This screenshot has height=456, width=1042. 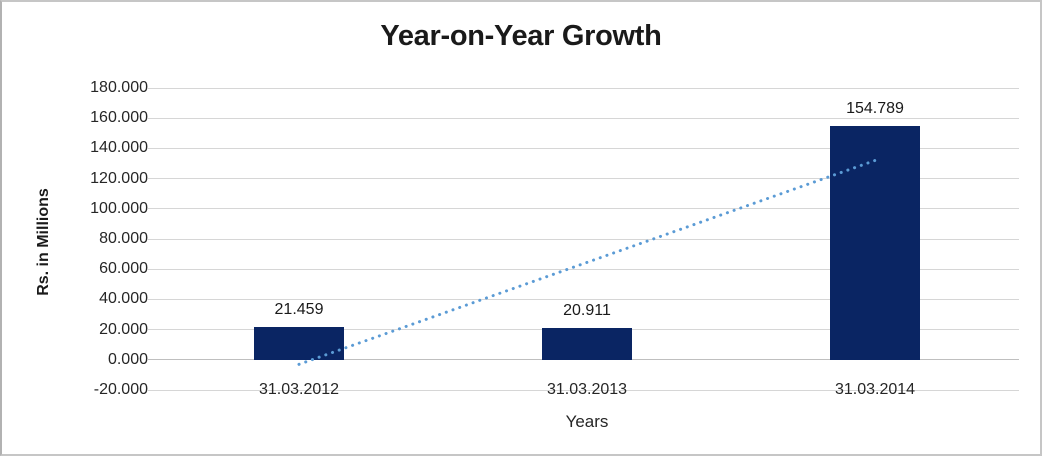 What do you see at coordinates (127, 359) in the screenshot?
I see `y-tick-label: 0.000` at bounding box center [127, 359].